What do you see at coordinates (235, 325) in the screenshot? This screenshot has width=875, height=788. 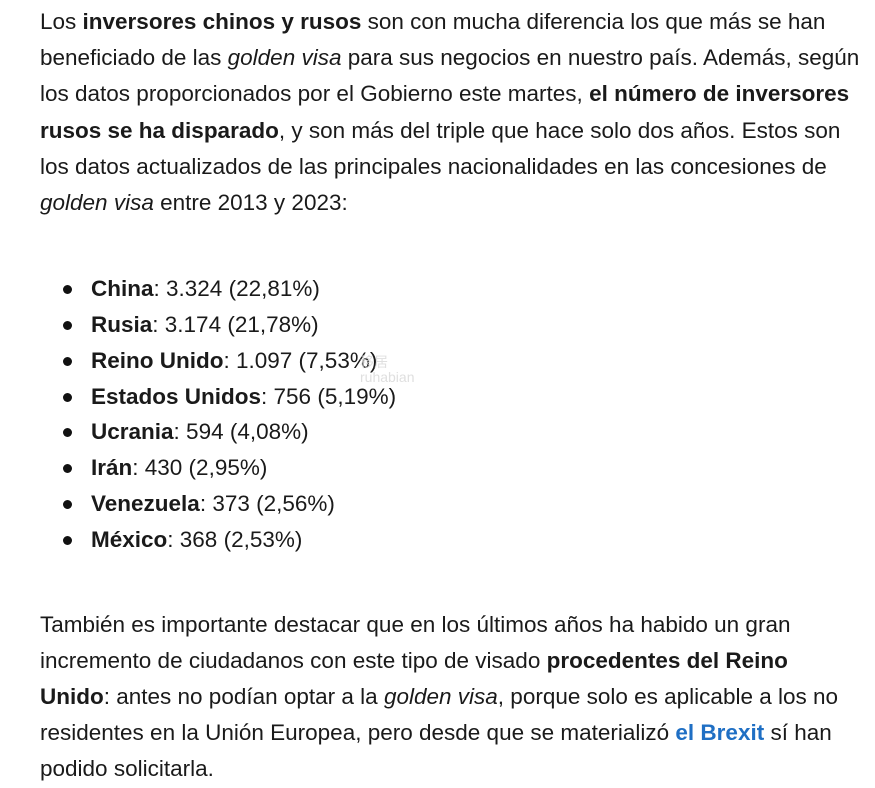 I see `country-value: : 3.174 (21,78%)` at bounding box center [235, 325].